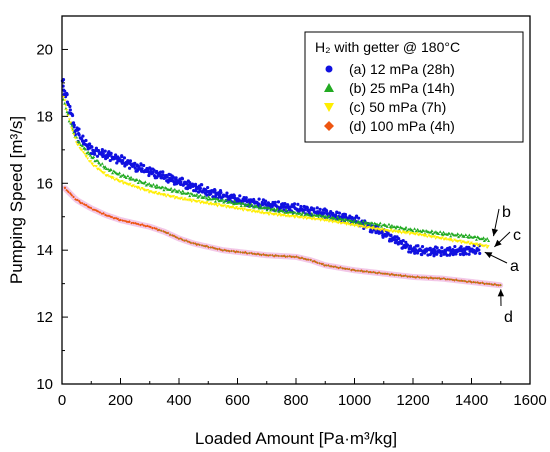 Image resolution: width=550 pixels, height=452 pixels. Describe the element at coordinates (296, 438) in the screenshot. I see `x-axis-title: Loaded Amount [Pa·m³/kg]` at that location.